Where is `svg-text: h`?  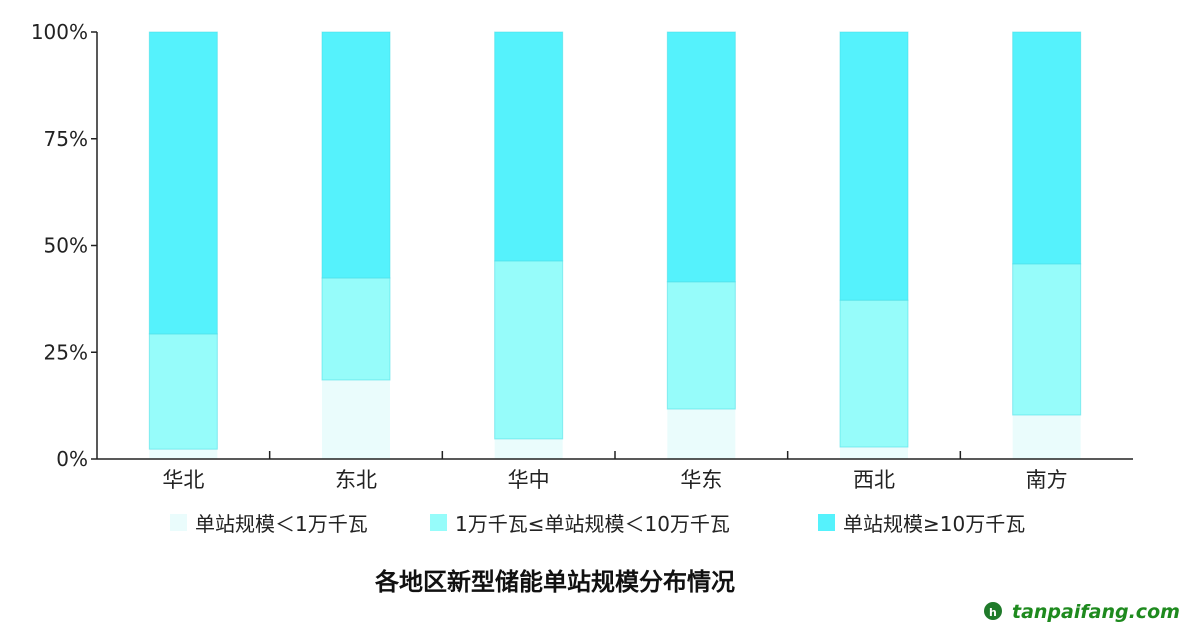
svg-text: h is located at coordinates (993, 612).